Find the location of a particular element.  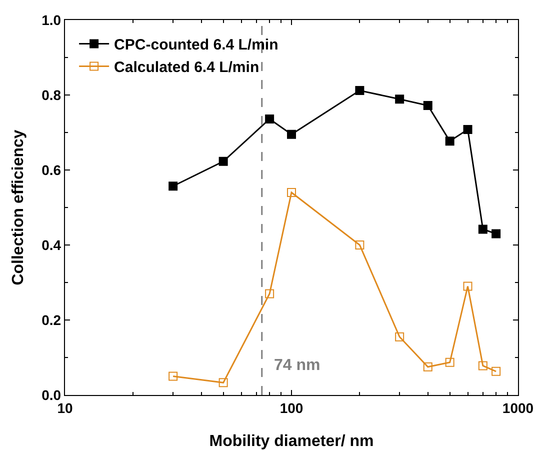

ref-line-label: 74 nm is located at coordinates (297, 365).